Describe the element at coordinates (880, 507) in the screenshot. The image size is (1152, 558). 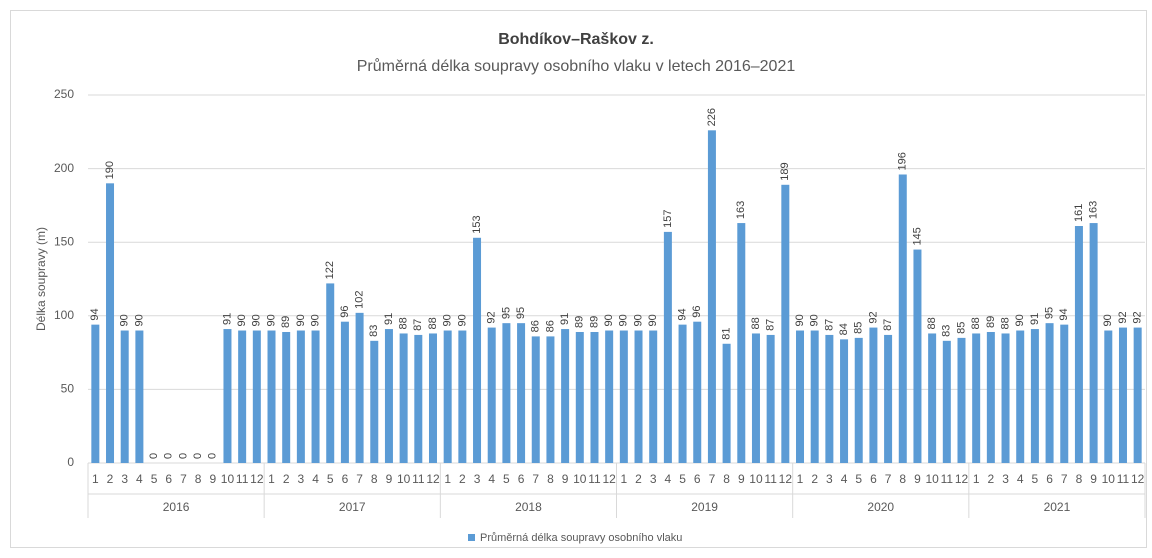
I see `year-label: 2020` at that location.